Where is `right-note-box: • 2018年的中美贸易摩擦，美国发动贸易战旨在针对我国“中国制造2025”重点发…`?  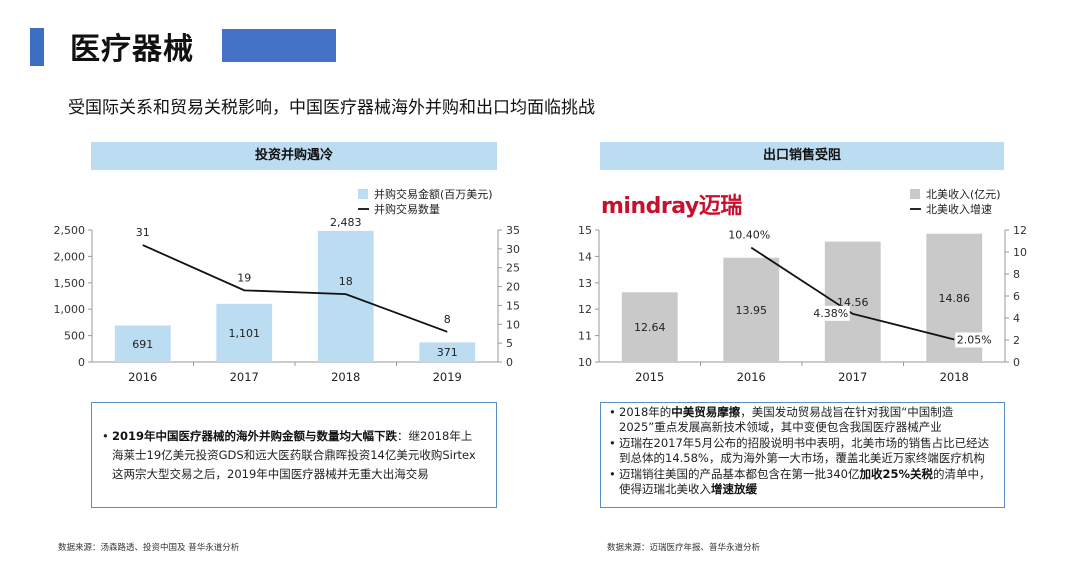
right-note-box: • 2018年的中美贸易摩擦，美国发动贸易战旨在针对我国“中国制造2025”重点发… is located at coordinates (802, 455).